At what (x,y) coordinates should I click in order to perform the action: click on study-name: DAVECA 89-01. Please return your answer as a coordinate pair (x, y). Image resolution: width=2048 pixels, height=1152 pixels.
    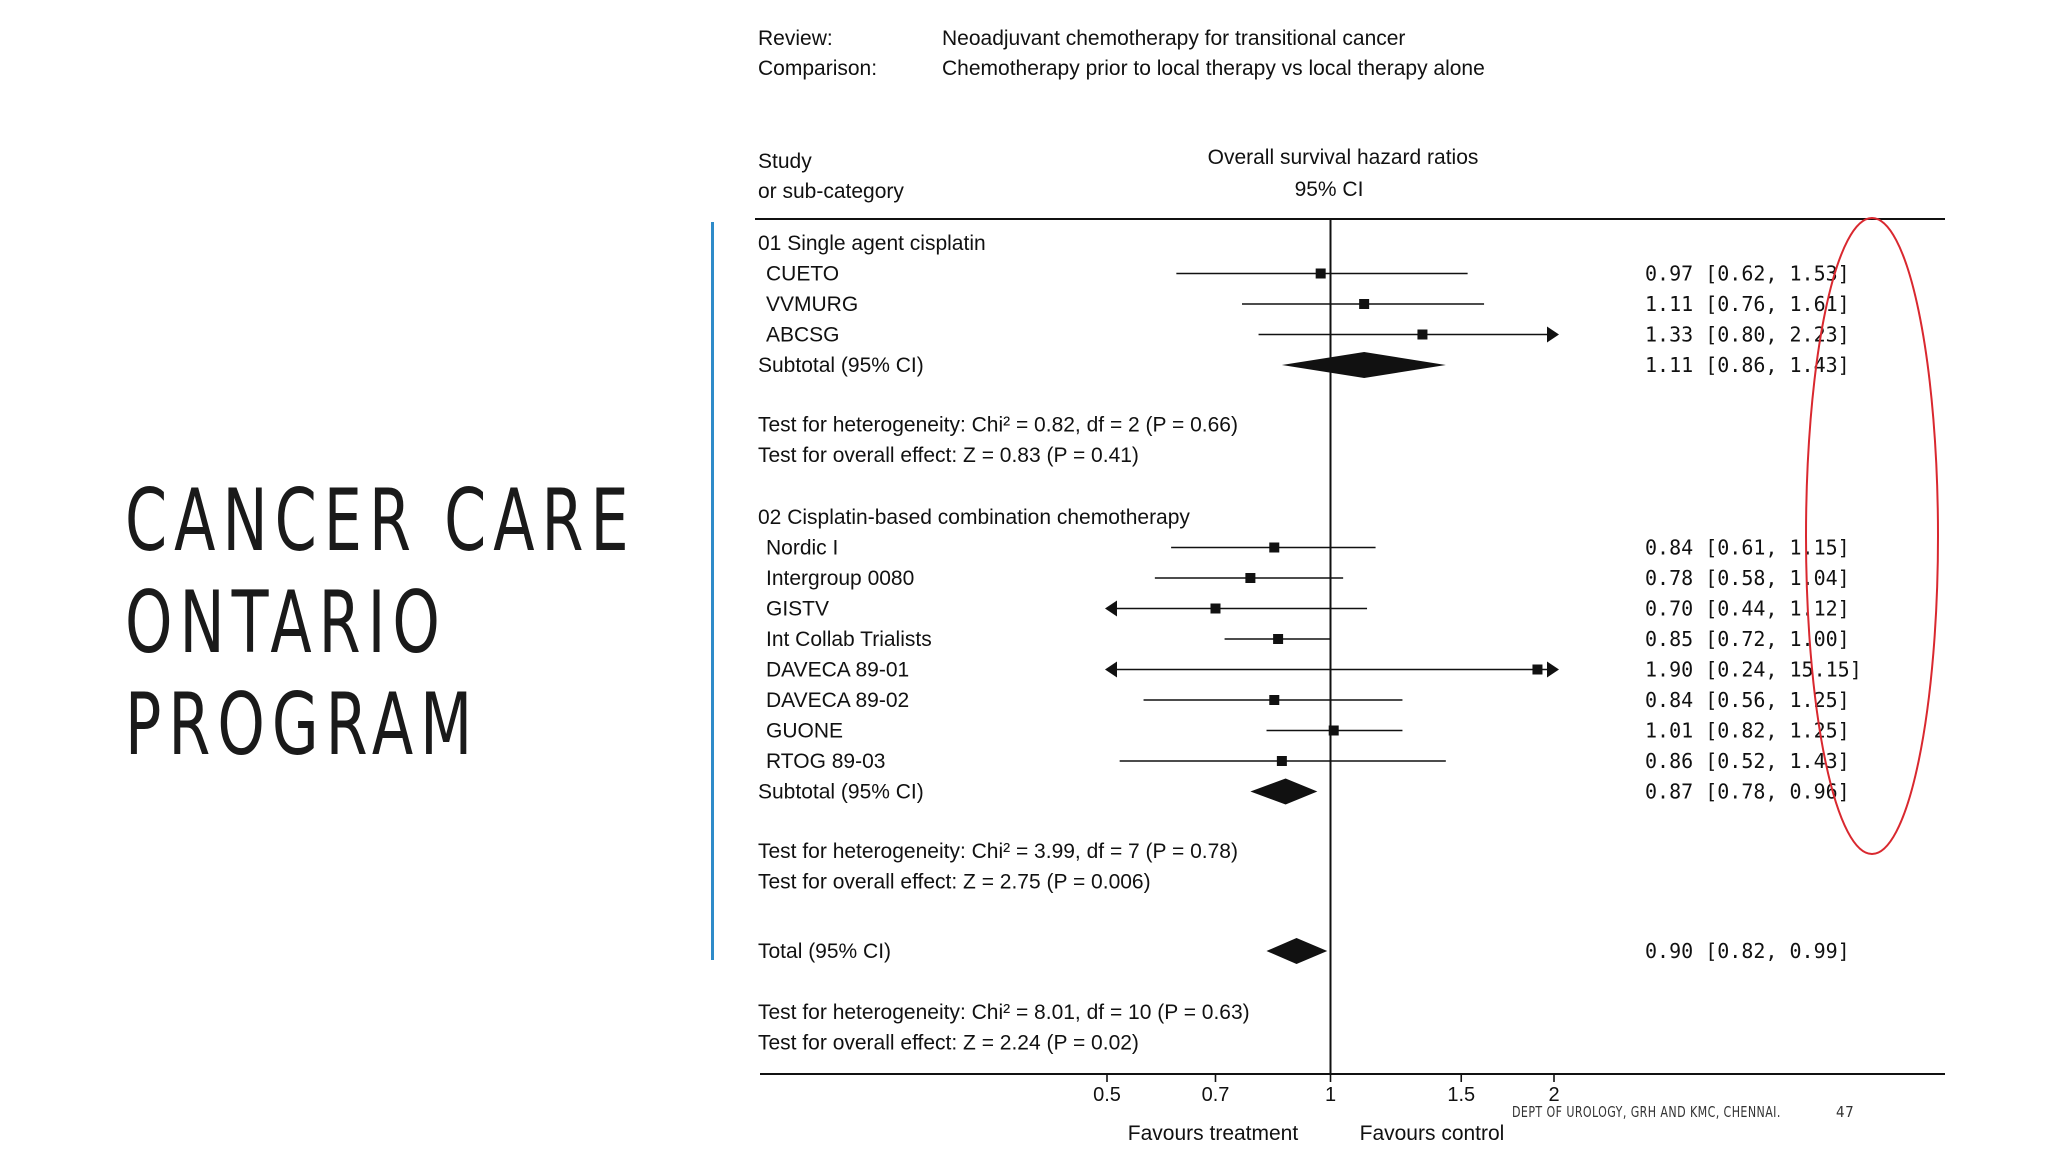
    Looking at the image, I should click on (837, 670).